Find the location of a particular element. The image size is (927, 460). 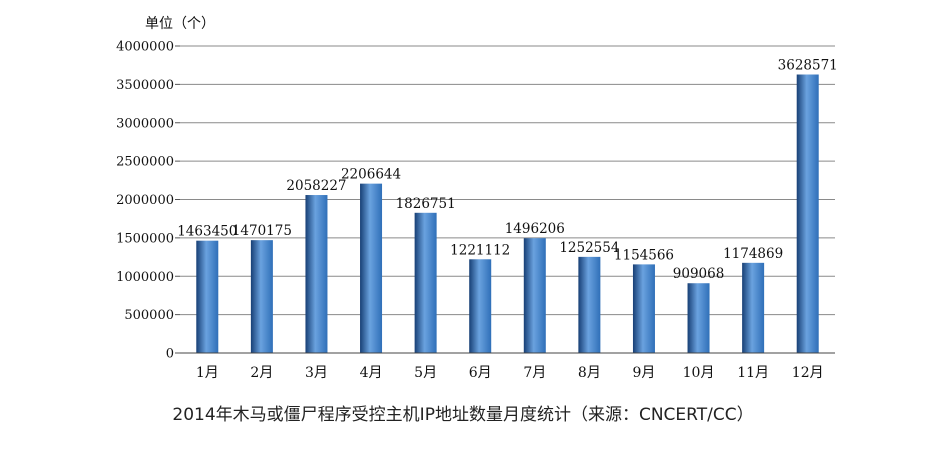

y-tick-label: 4000000 is located at coordinates (145, 47).